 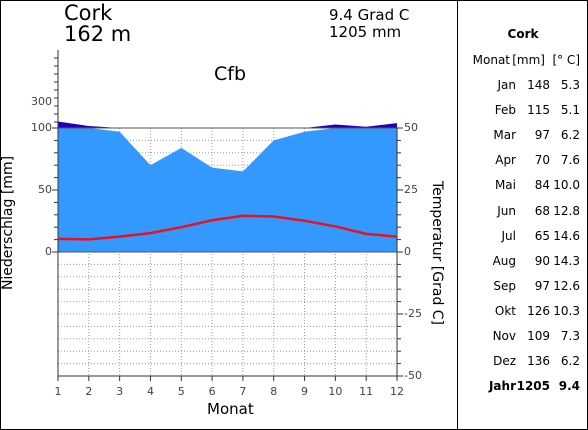 I want to click on table-cell-temp: 12.6, so click(x=566, y=285).